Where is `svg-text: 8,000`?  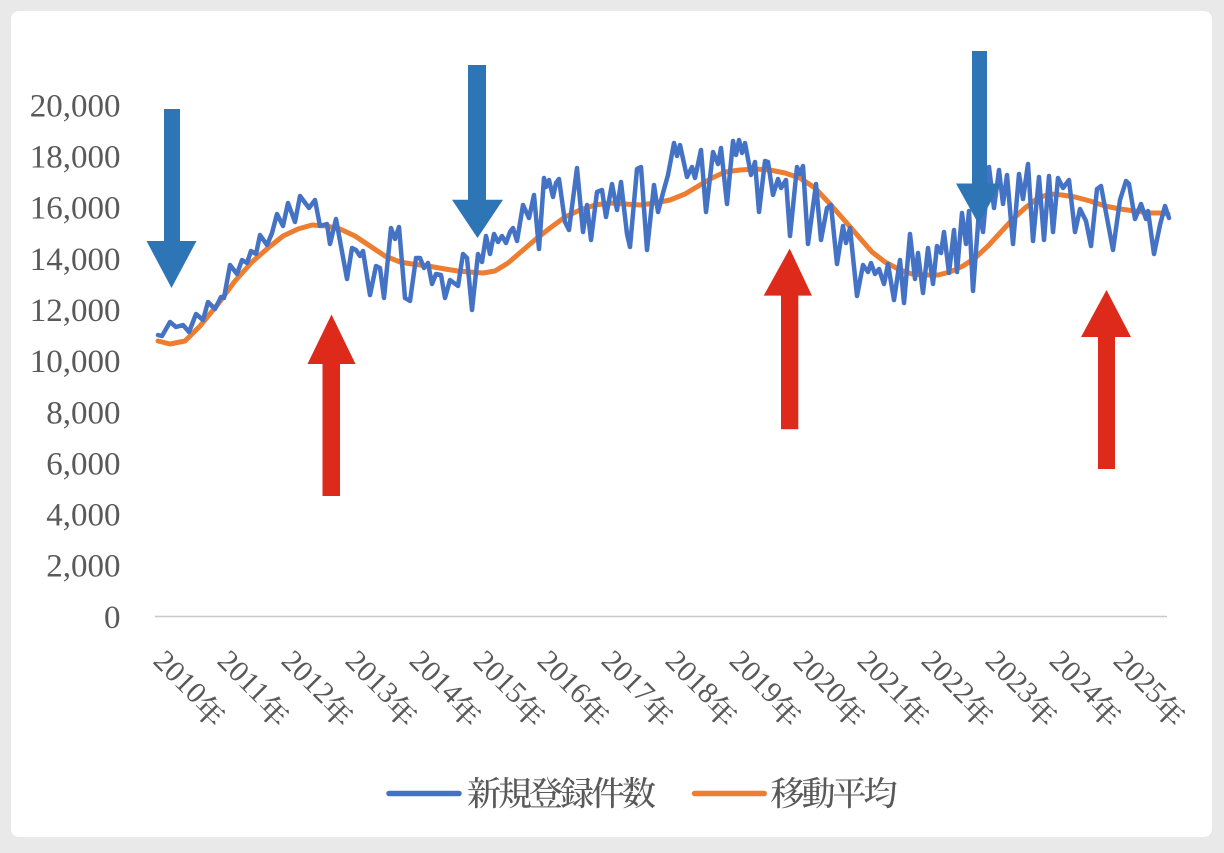
svg-text: 8,000 is located at coordinates (83, 413).